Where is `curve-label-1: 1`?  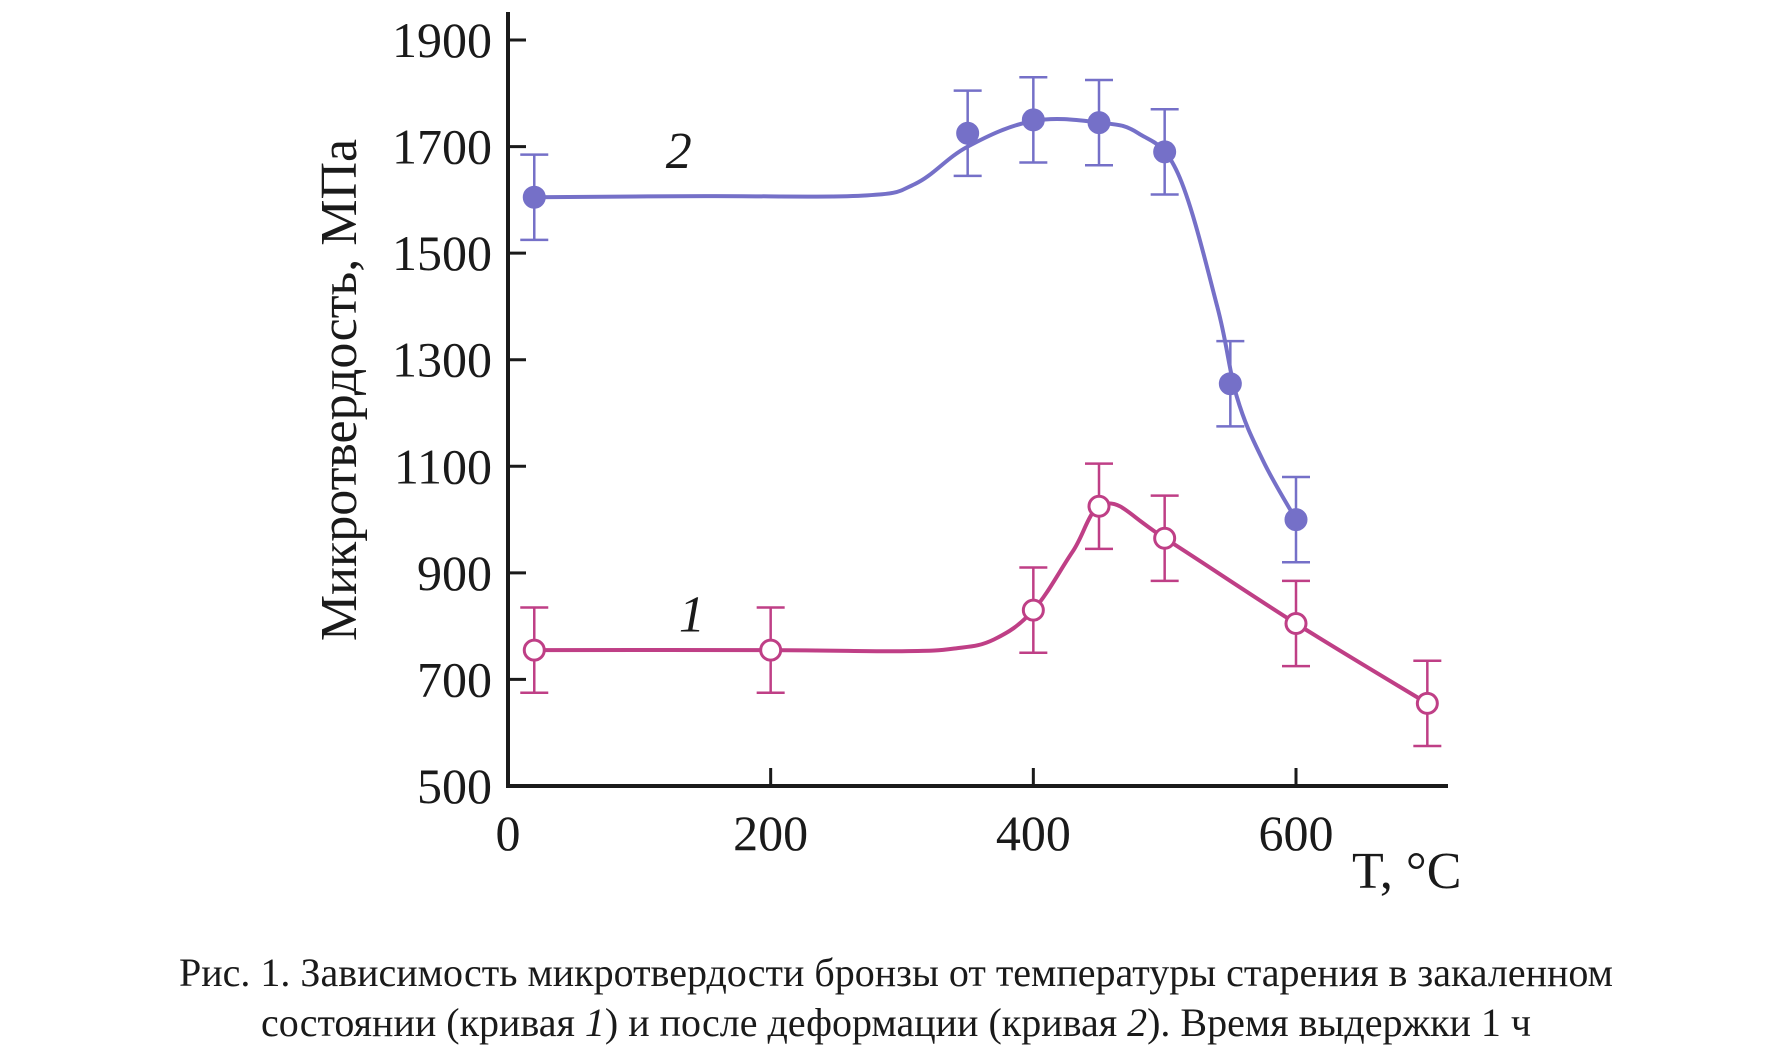 curve-label-1: 1 is located at coordinates (692, 614).